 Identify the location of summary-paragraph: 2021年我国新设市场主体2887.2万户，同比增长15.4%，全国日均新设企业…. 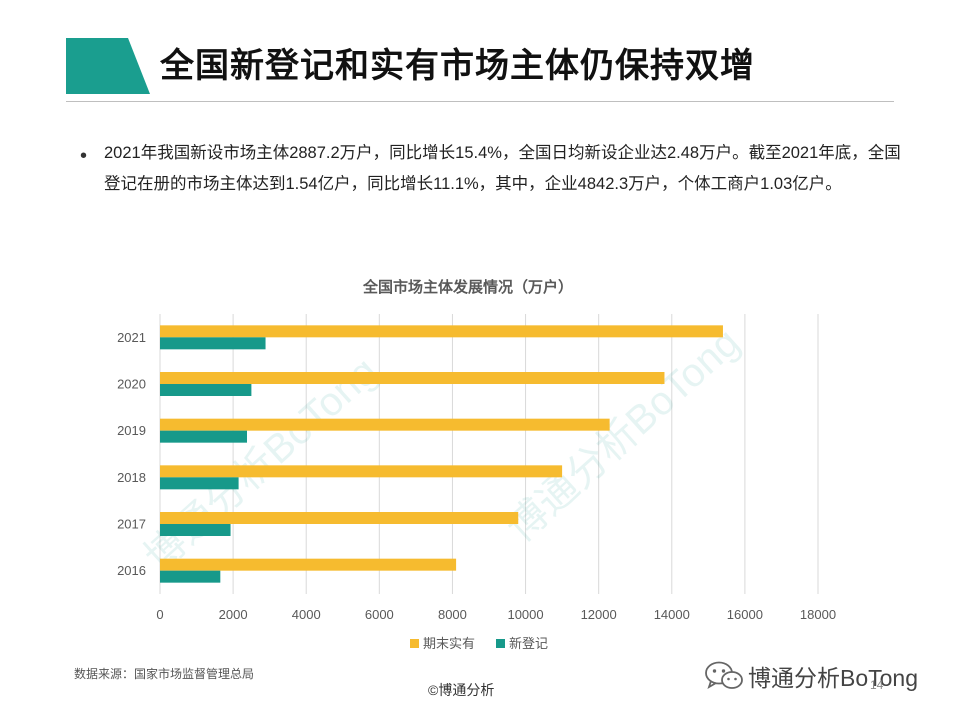
(502, 168).